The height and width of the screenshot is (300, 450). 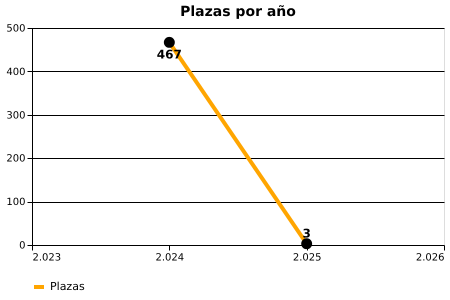 I want to click on data-label: 3, so click(x=306, y=233).